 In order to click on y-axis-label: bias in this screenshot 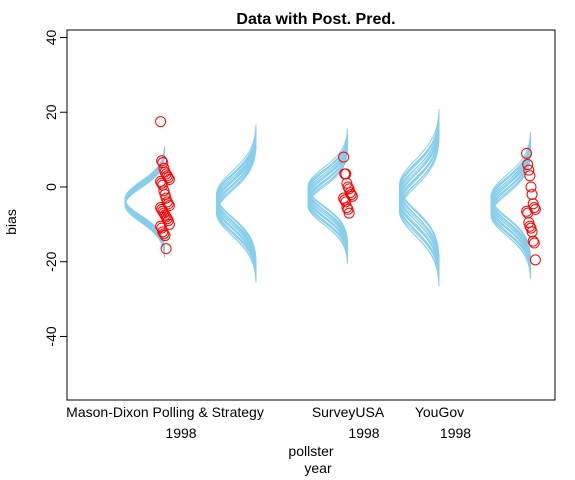, I will do `click(11, 222)`.